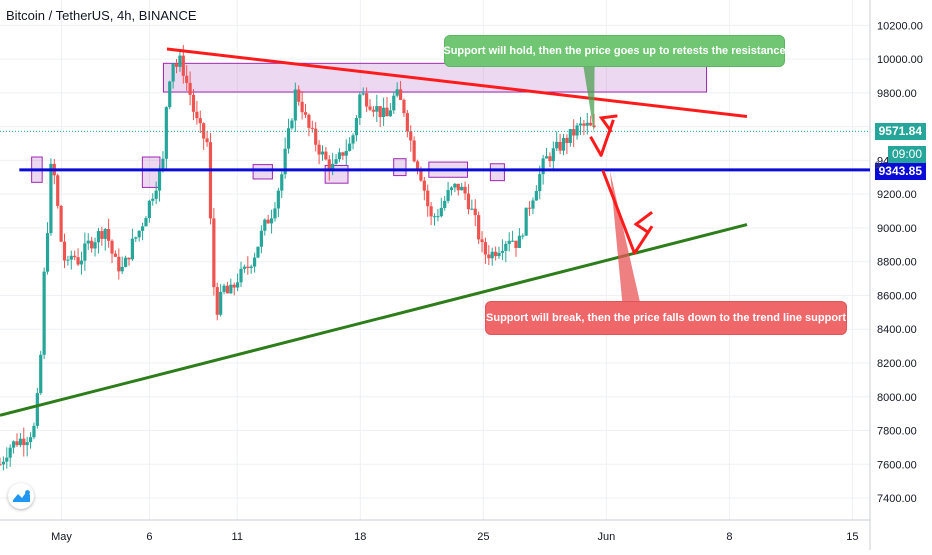 The height and width of the screenshot is (555, 932). What do you see at coordinates (900, 26) in the screenshot?
I see `y-tick-label: 10200.00` at bounding box center [900, 26].